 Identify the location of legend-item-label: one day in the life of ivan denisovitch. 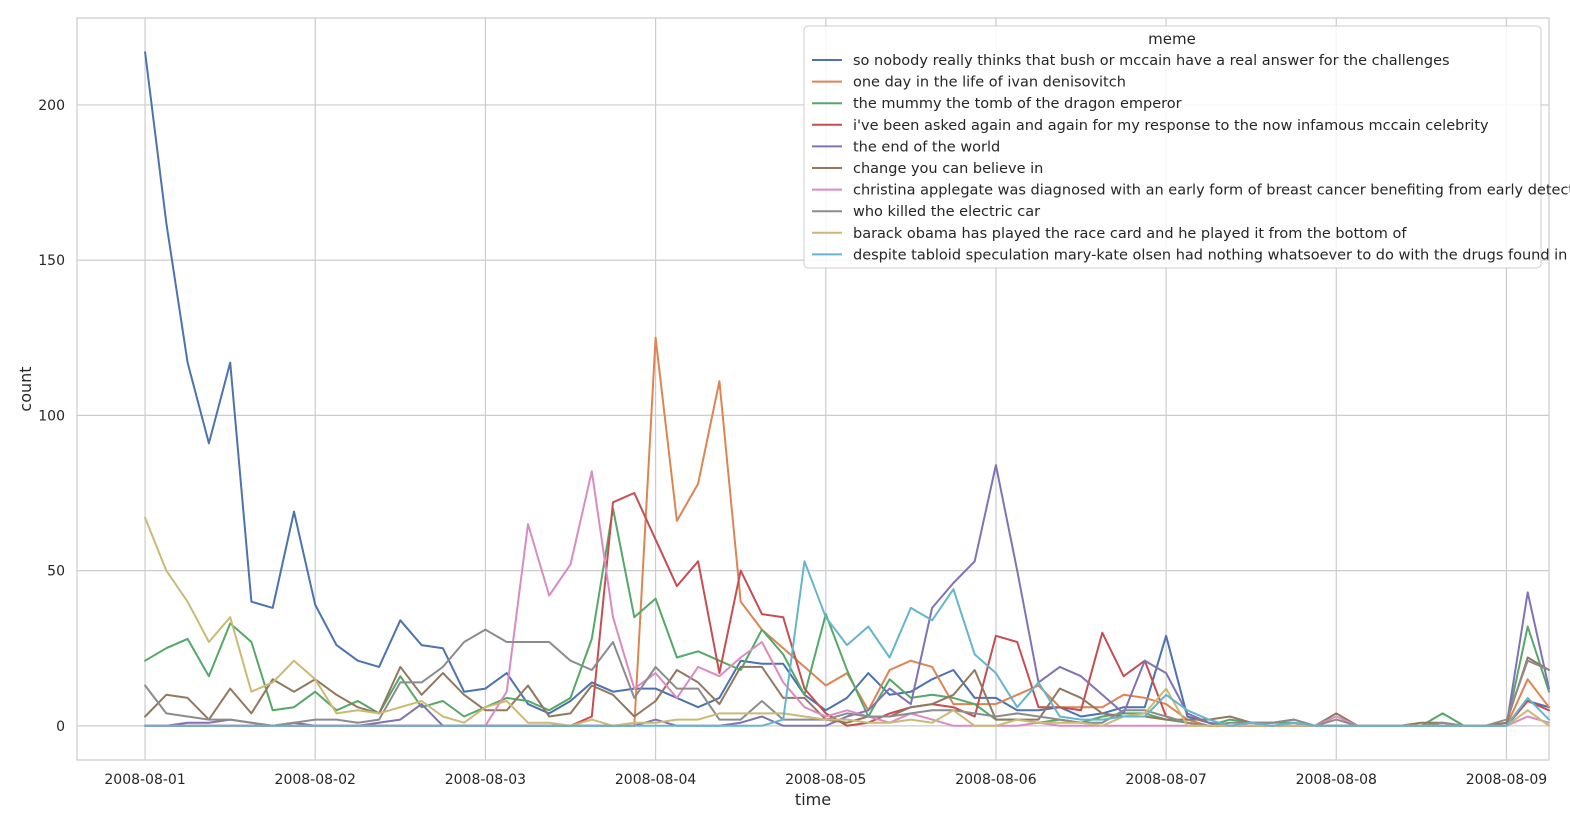
(989, 83).